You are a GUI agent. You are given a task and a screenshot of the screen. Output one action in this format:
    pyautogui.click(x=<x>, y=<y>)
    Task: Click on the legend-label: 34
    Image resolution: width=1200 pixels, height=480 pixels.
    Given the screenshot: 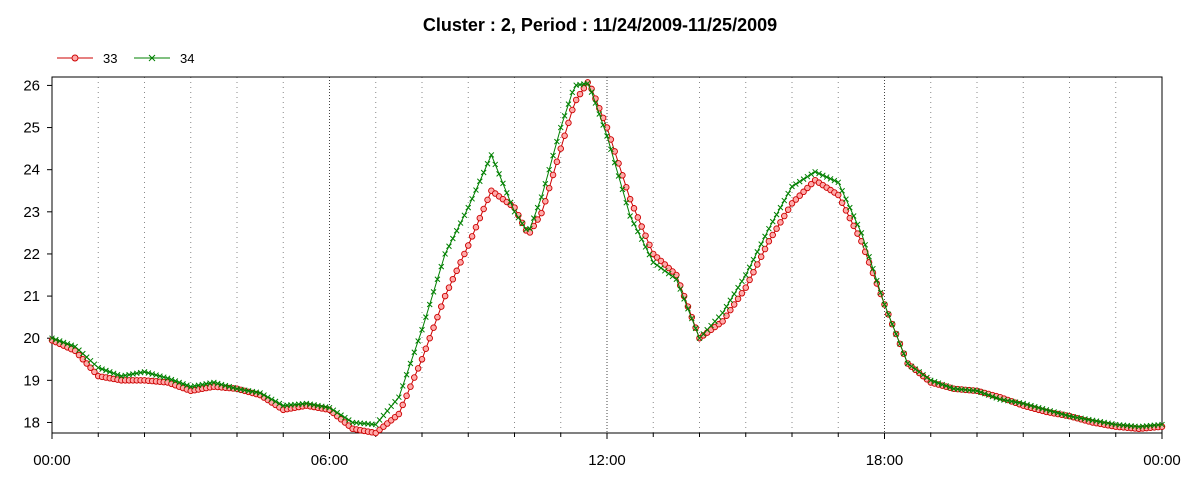 What is the action you would take?
    pyautogui.click(x=187, y=58)
    